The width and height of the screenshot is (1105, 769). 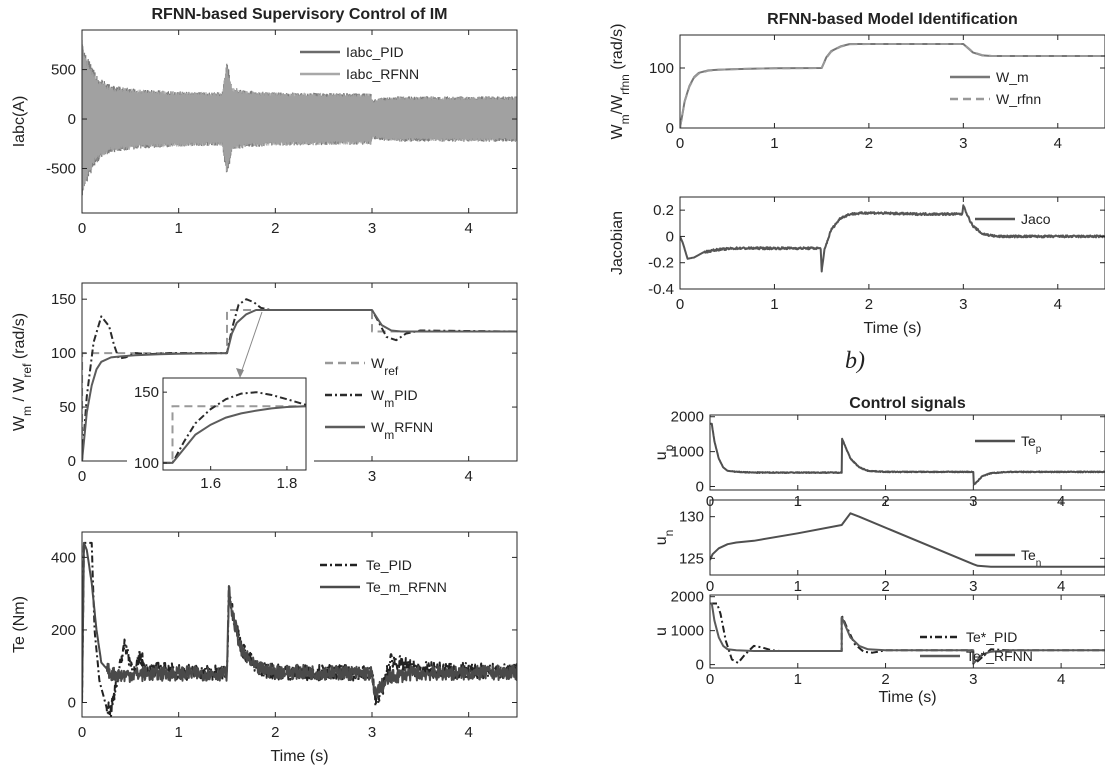 What do you see at coordinates (63, 557) in the screenshot?
I see `y-tick-label: 400` at bounding box center [63, 557].